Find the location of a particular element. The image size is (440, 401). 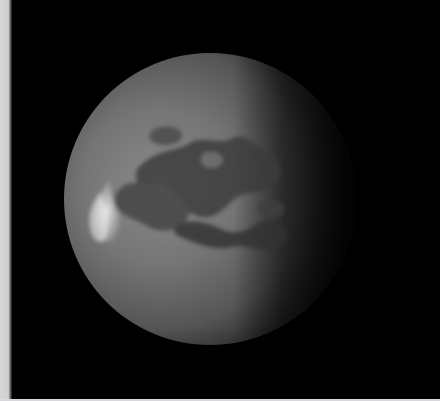

dark-surface-regions is located at coordinates (201, 188).